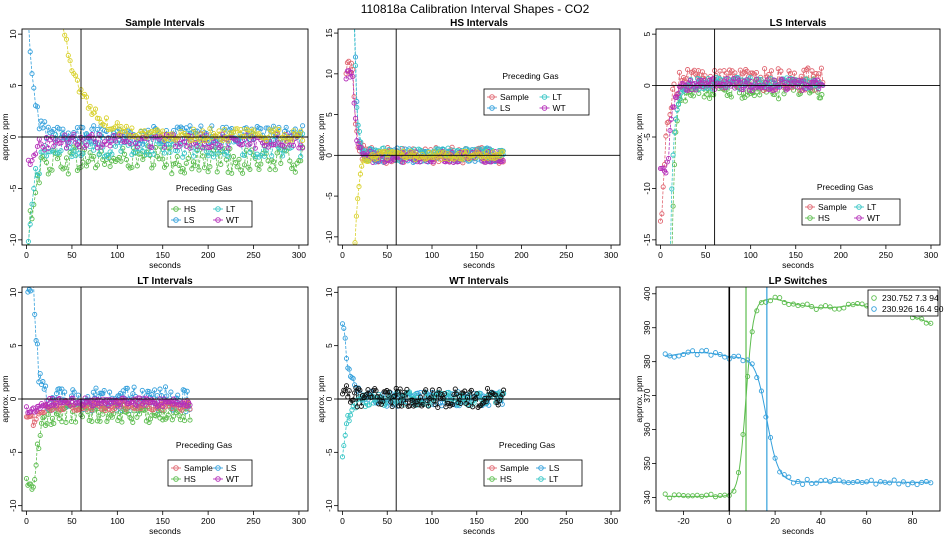 The image size is (950, 550). Describe the element at coordinates (506, 479) in the screenshot. I see `legend-label: HS` at that location.